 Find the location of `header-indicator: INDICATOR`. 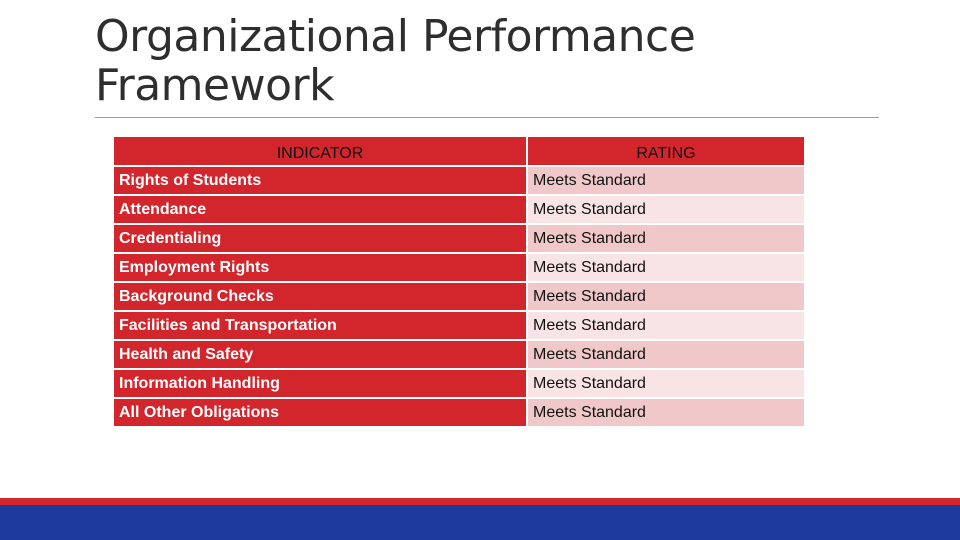

header-indicator: INDICATOR is located at coordinates (320, 151).